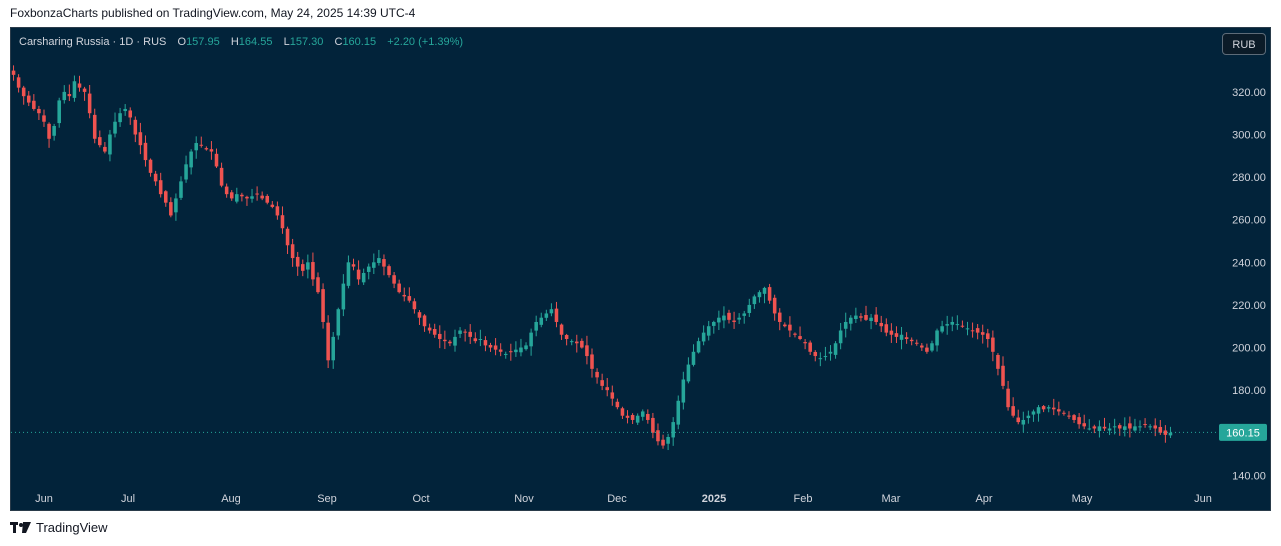 This screenshot has width=1281, height=546. What do you see at coordinates (1244, 44) in the screenshot?
I see `currency-button: RUB` at bounding box center [1244, 44].